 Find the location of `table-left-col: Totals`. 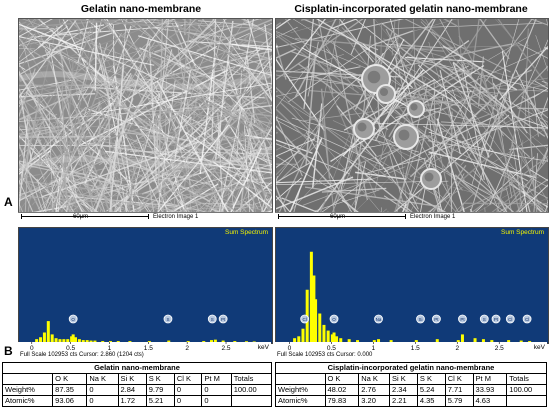

table-left-col: Totals is located at coordinates (251, 379).